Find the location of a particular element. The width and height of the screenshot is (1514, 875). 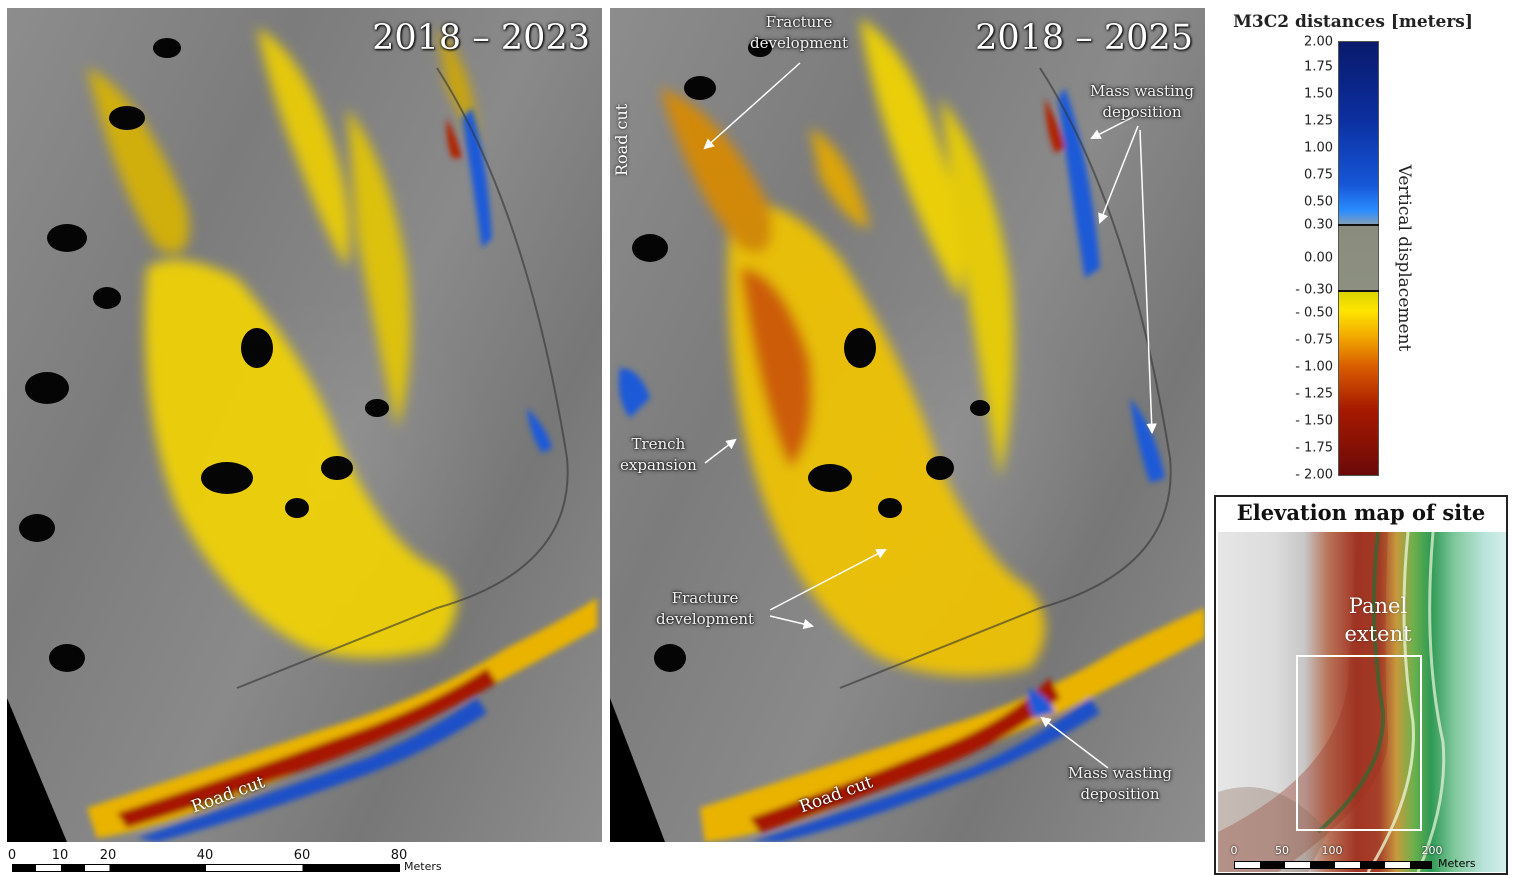

colorbar-tick: 1.25 is located at coordinates (1318, 121).